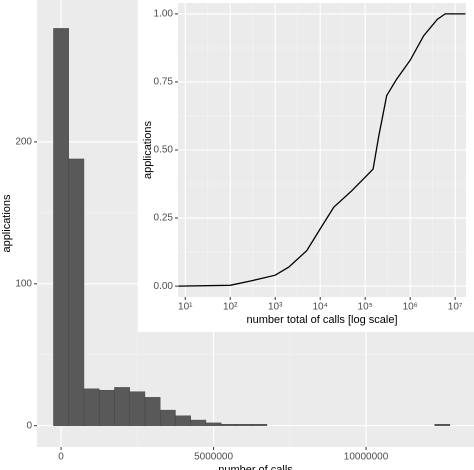 Image resolution: width=474 pixels, height=470 pixels. I want to click on x-tick-label: 10⁵, so click(365, 307).